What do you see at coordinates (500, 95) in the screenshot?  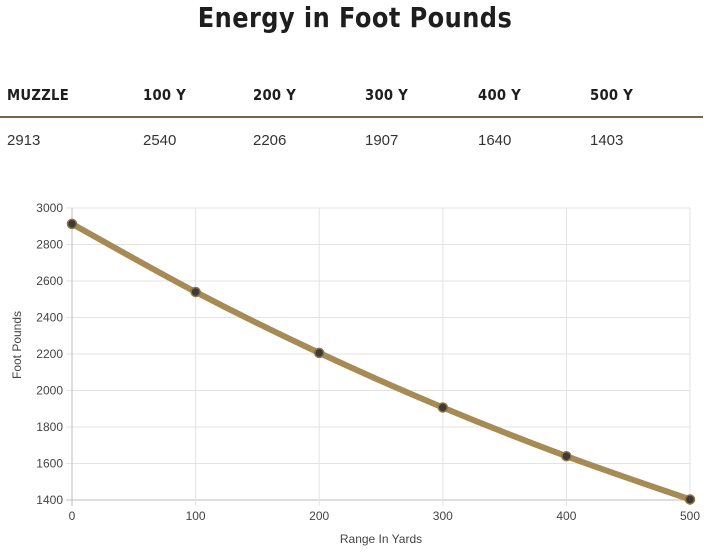 I see `header-400y: 400 Y` at bounding box center [500, 95].